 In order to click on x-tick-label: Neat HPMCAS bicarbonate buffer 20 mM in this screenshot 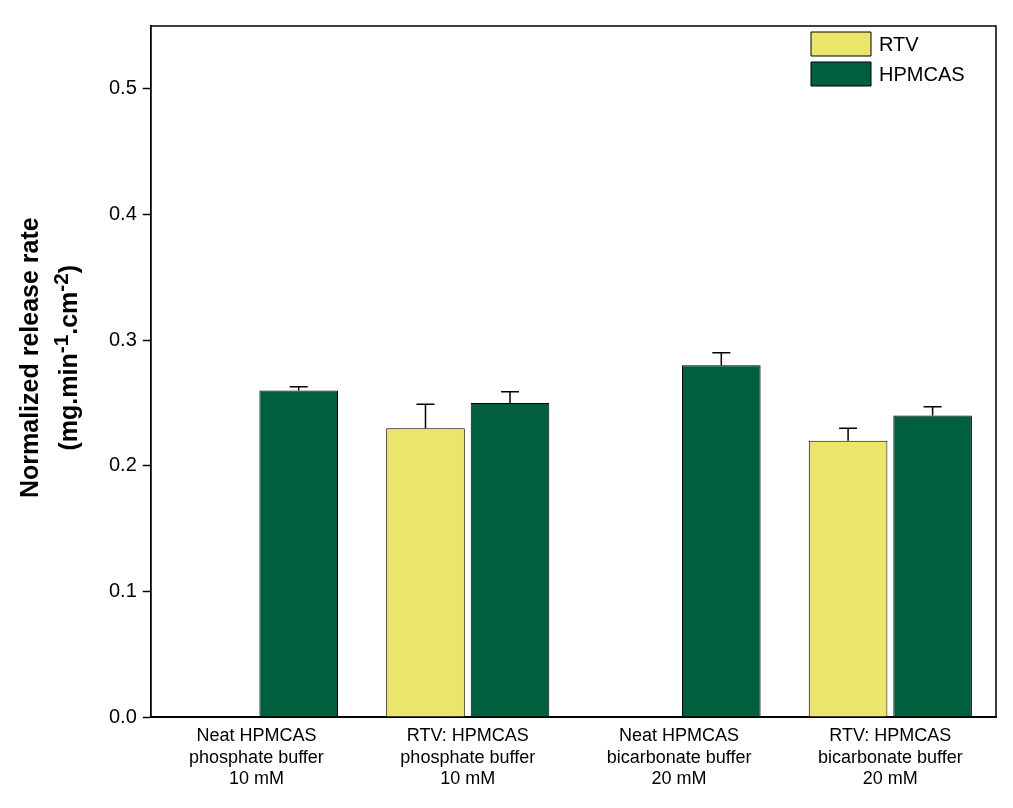, I will do `click(679, 756)`.